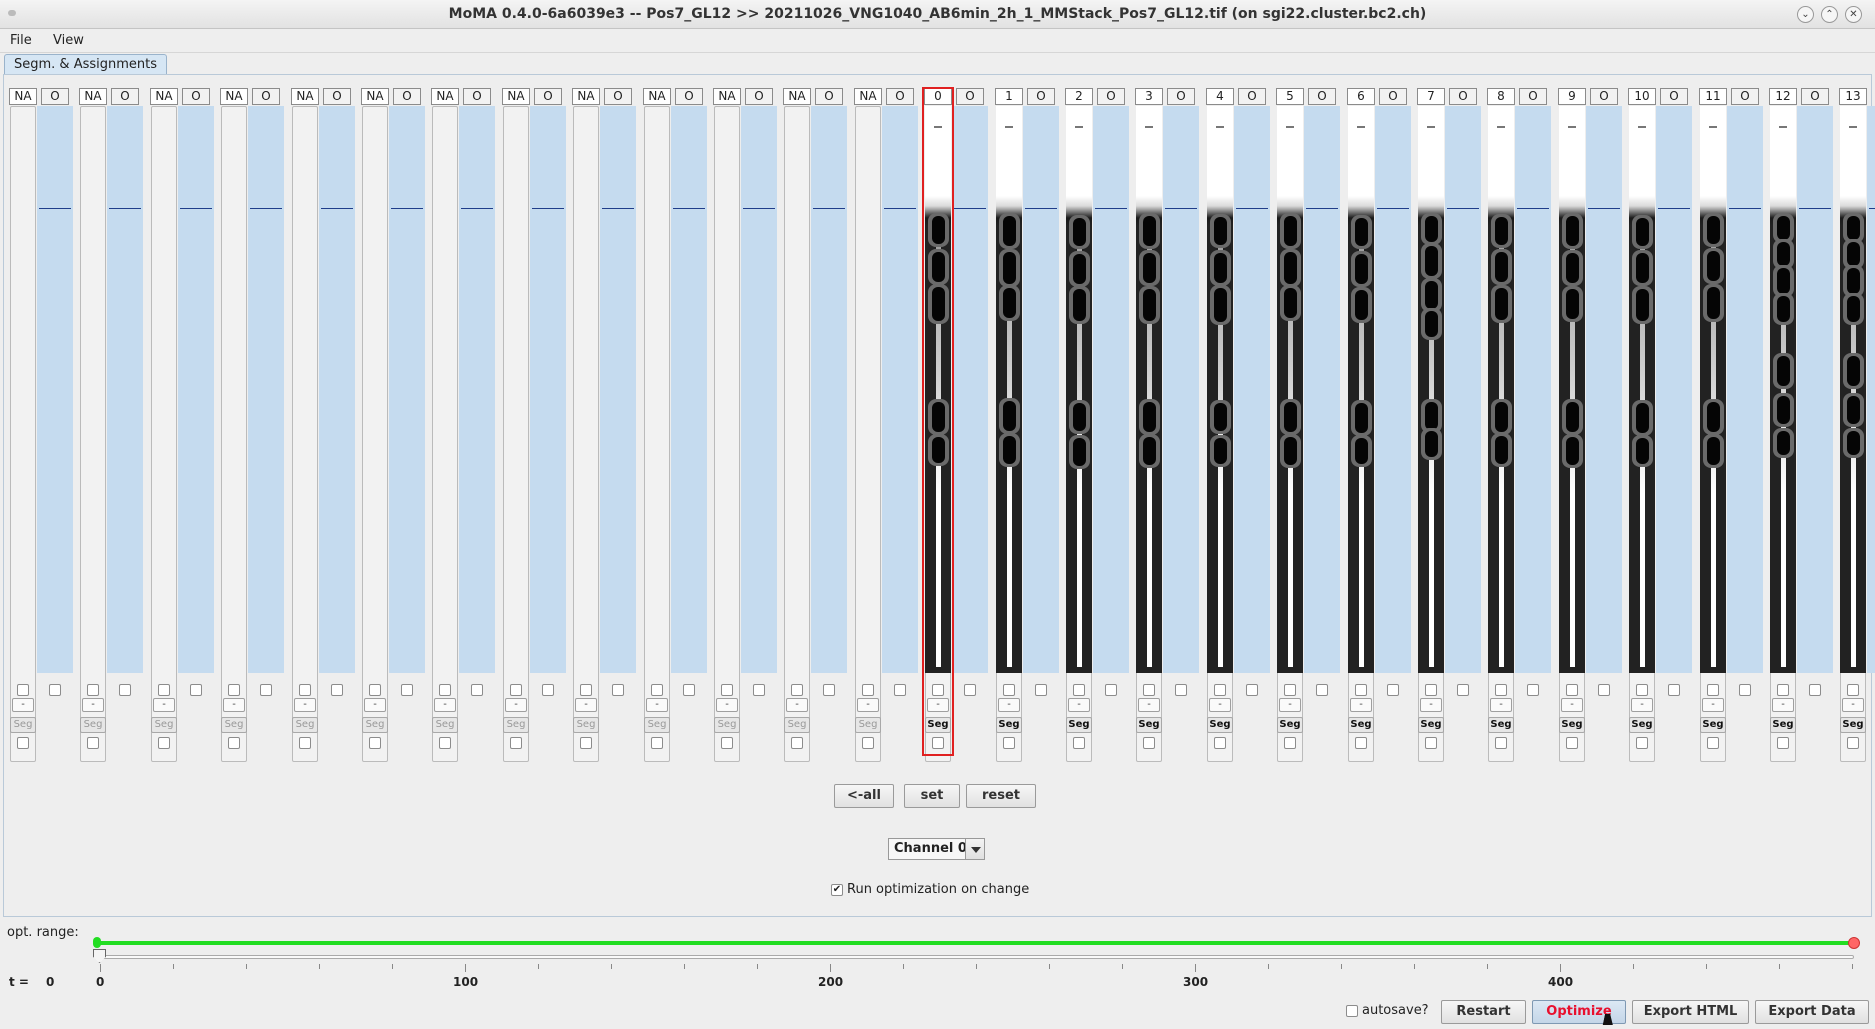 The width and height of the screenshot is (1875, 1029). I want to click on window-menu-icon, so click(12, 13).